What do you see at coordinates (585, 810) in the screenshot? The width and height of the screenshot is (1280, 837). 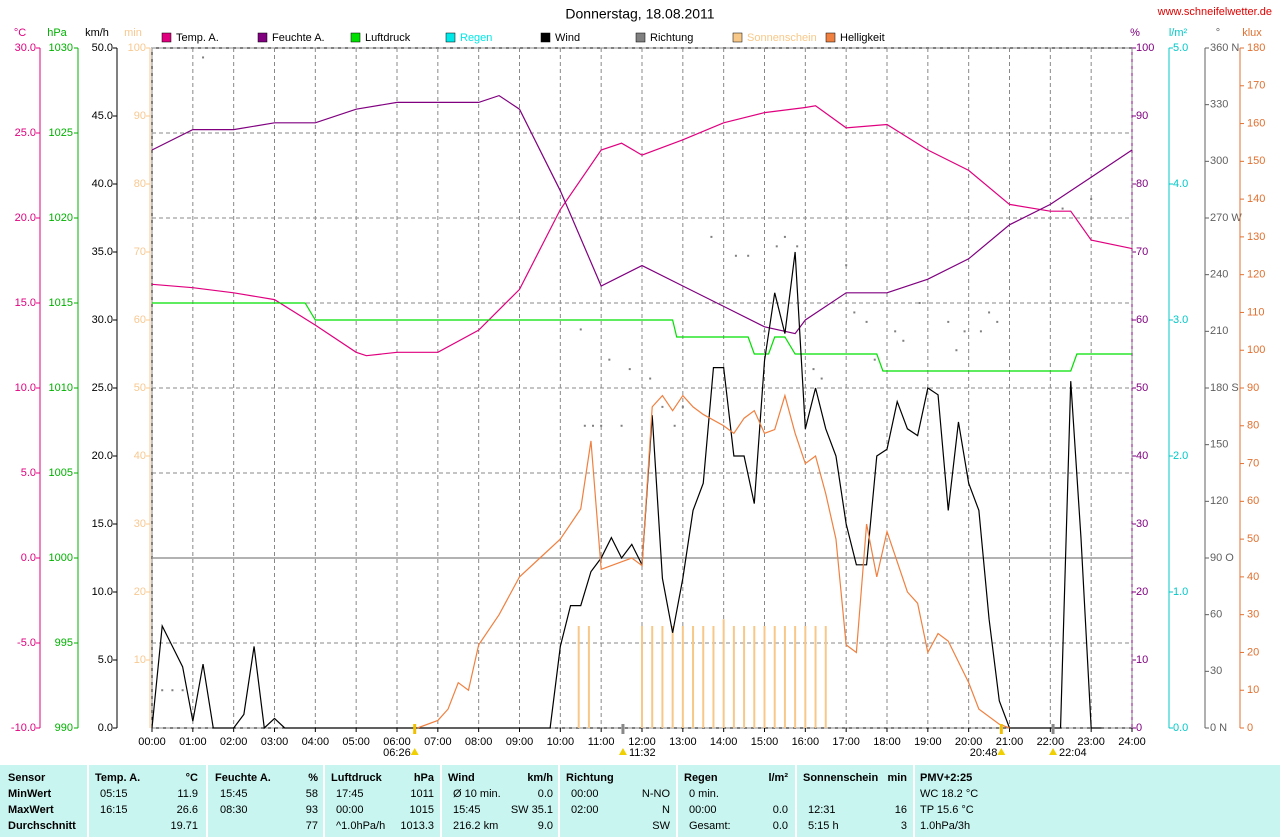 I see `stat-label: 02:00` at bounding box center [585, 810].